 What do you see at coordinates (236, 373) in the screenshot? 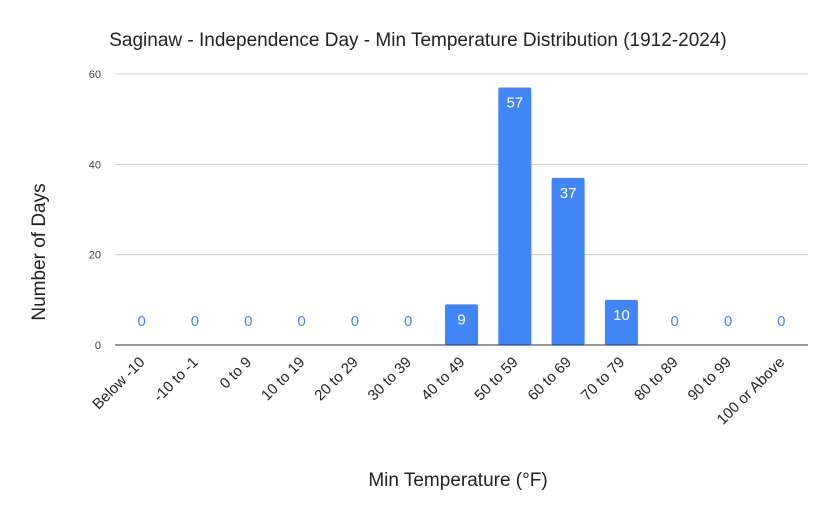
I see `x-tick-label: 0 to 9` at bounding box center [236, 373].